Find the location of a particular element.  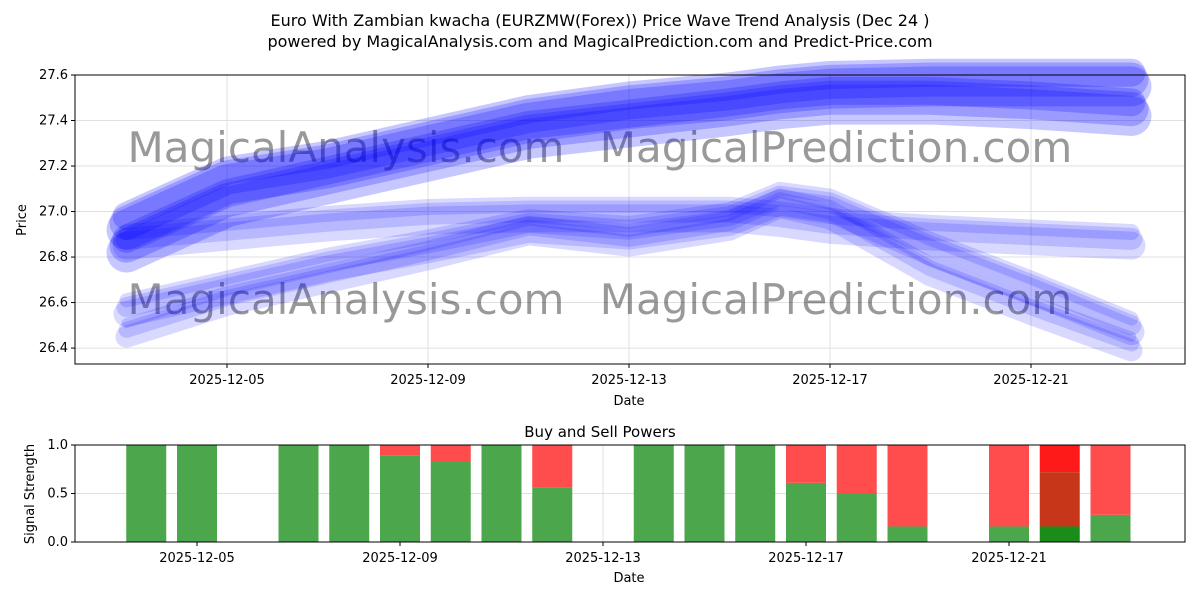

y-tick-label: 26.4 is located at coordinates (53, 348).